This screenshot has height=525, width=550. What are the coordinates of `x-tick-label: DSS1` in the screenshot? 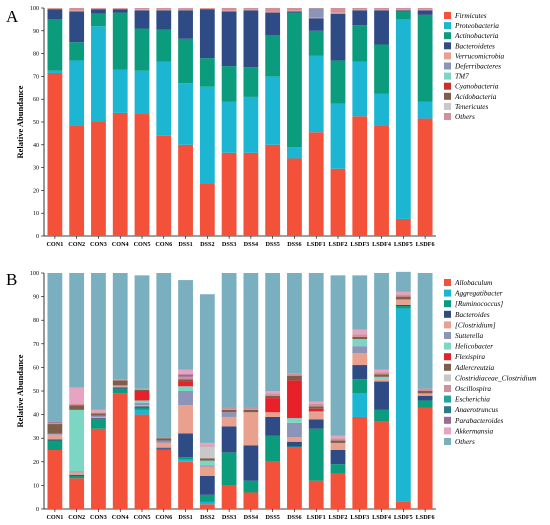 It's located at (185, 244).